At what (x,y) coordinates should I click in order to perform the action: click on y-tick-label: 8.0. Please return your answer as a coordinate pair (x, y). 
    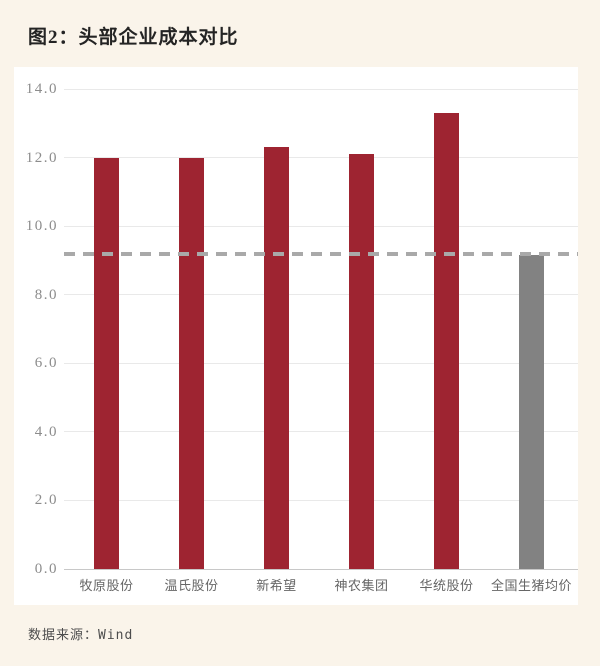
    Looking at the image, I should click on (46, 294).